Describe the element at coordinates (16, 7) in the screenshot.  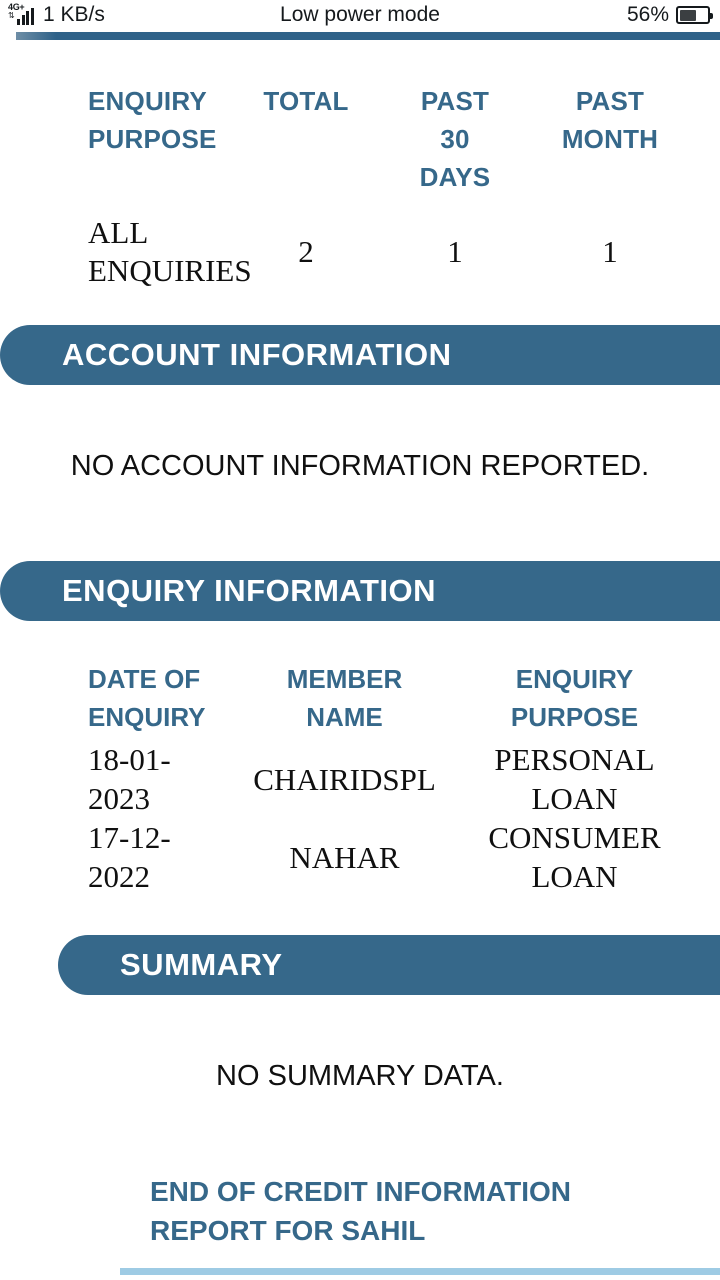
I see `network-generation-label: 4G+` at that location.